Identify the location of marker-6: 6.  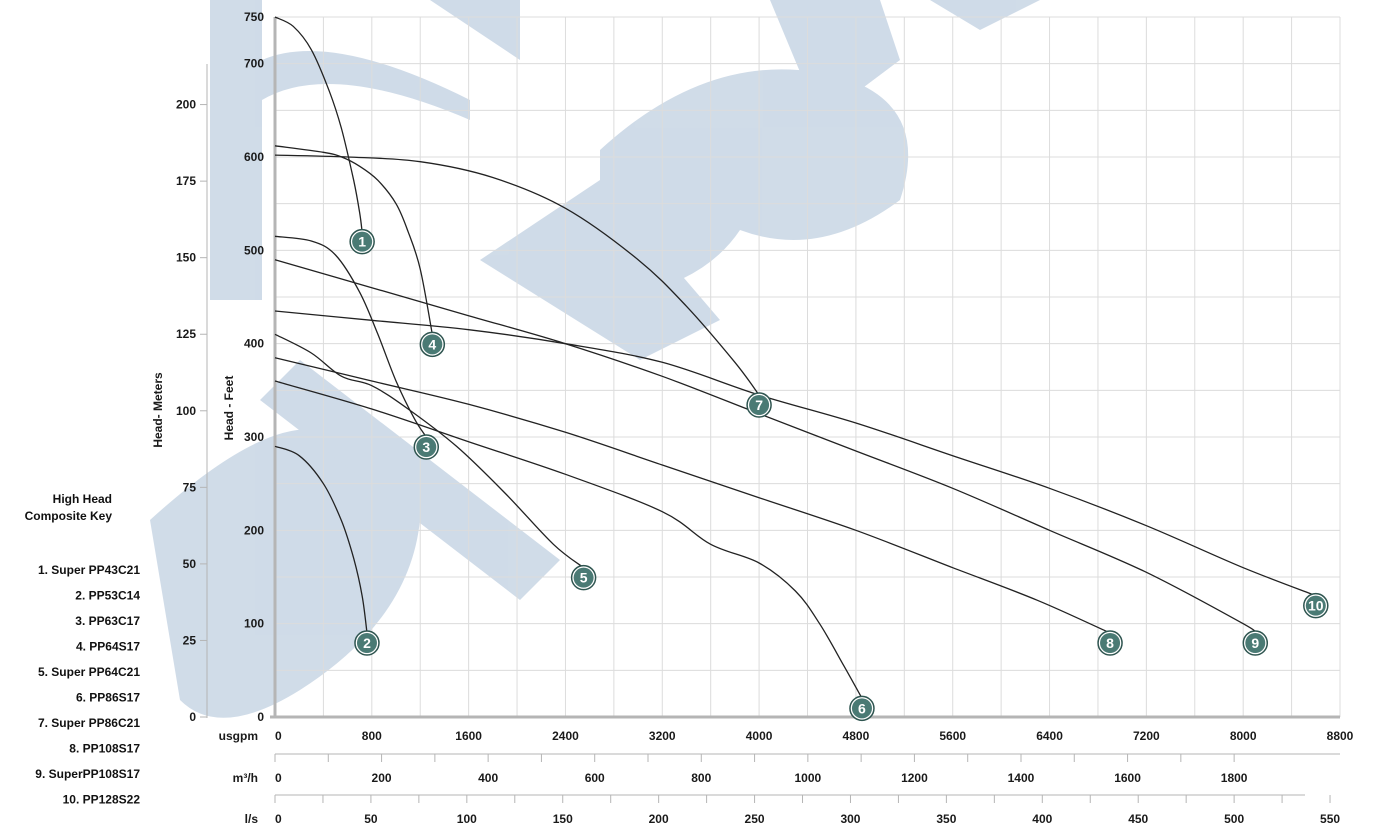
(862, 708).